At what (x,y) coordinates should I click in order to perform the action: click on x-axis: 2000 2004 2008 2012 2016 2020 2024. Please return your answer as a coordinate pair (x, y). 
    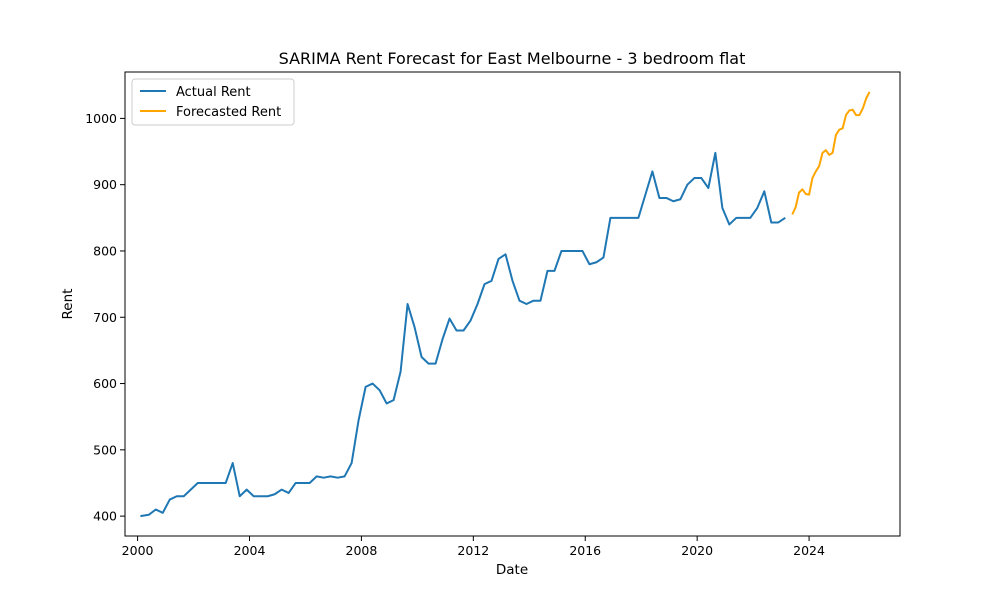
    Looking at the image, I should click on (473, 547).